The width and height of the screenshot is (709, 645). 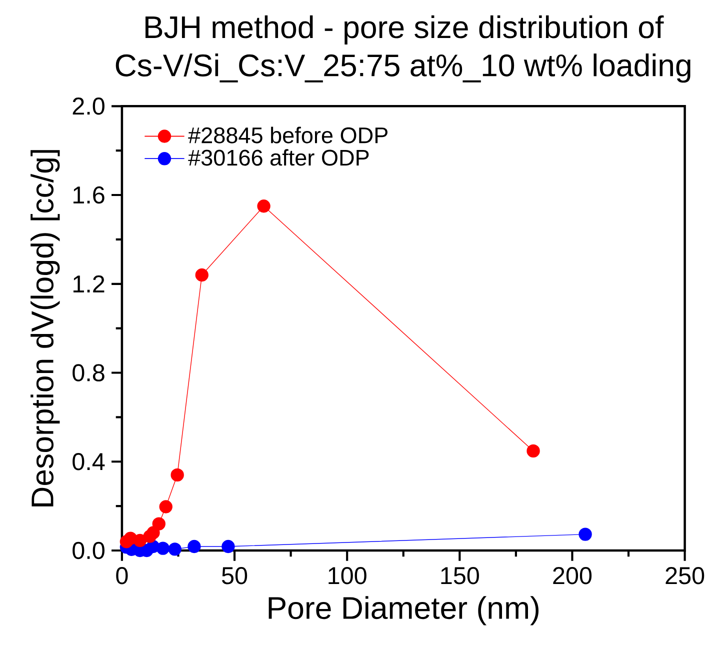 I want to click on y-tick-label: 1.2, so click(x=88, y=283).